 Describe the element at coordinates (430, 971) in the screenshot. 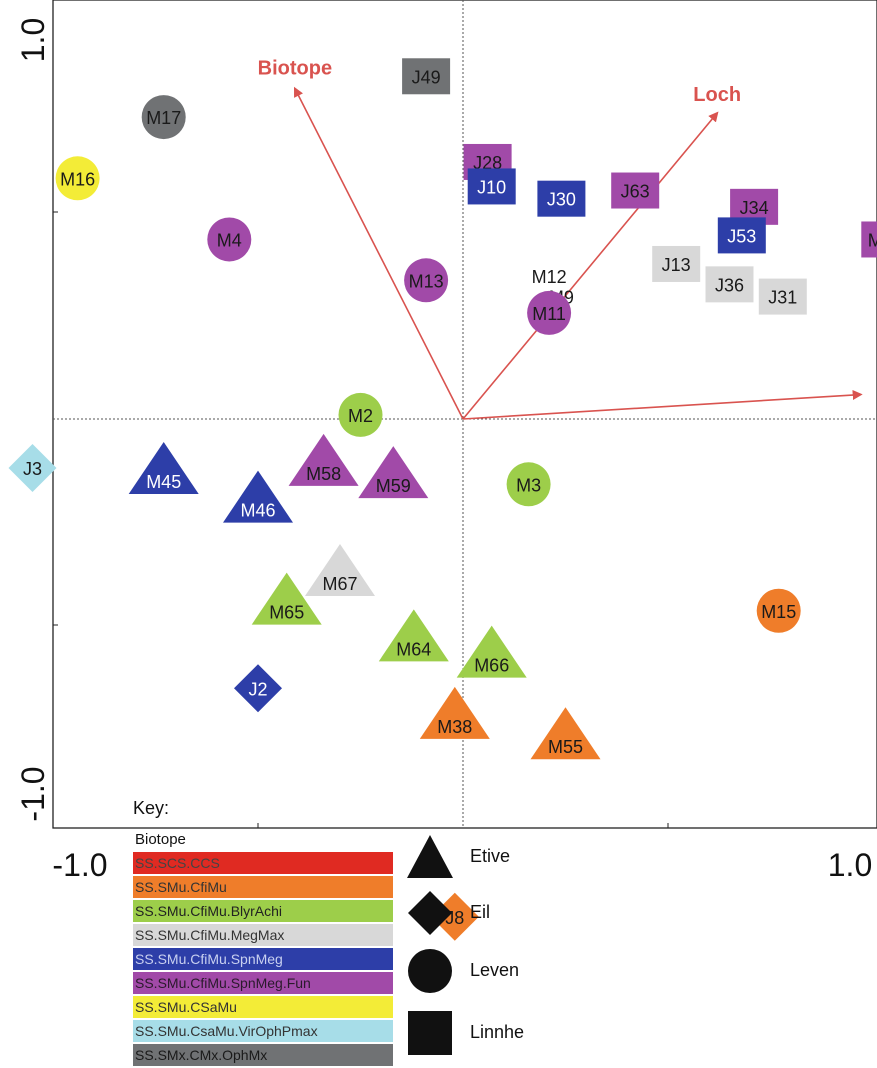

I see `legend-circle-icon` at that location.